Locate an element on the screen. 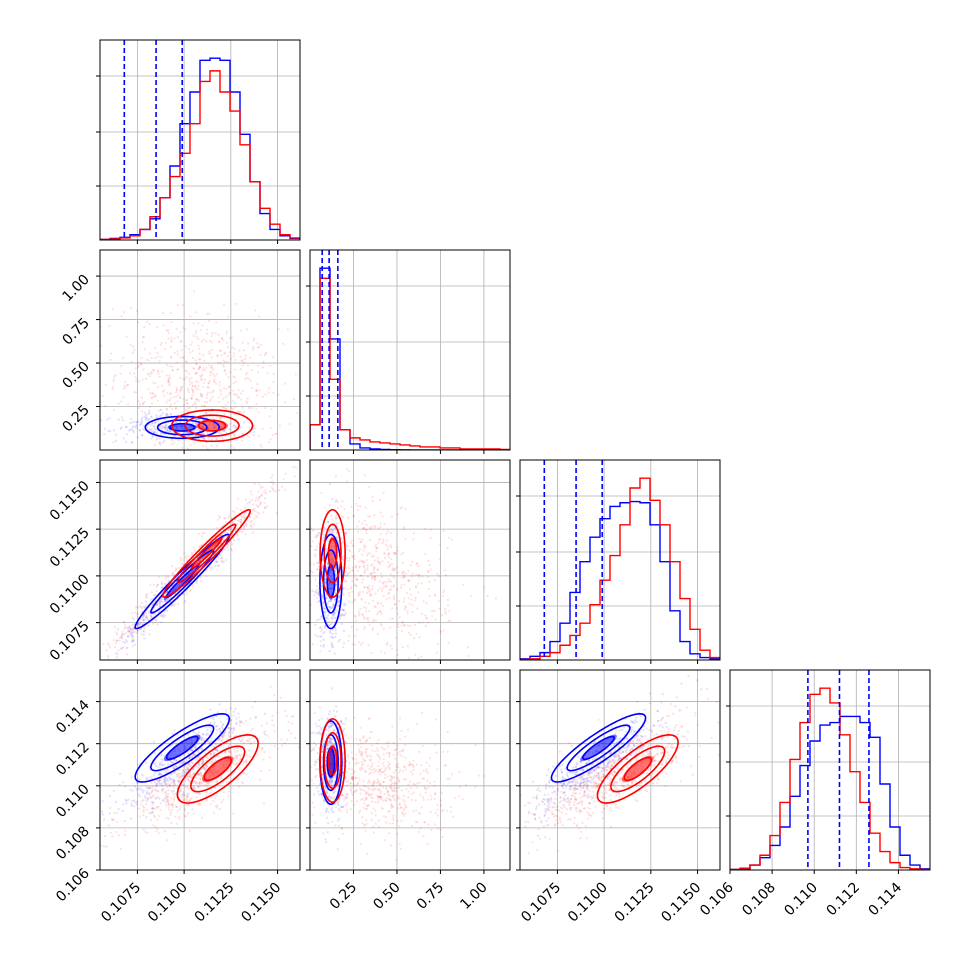  contour-line is located at coordinates (206, 553).